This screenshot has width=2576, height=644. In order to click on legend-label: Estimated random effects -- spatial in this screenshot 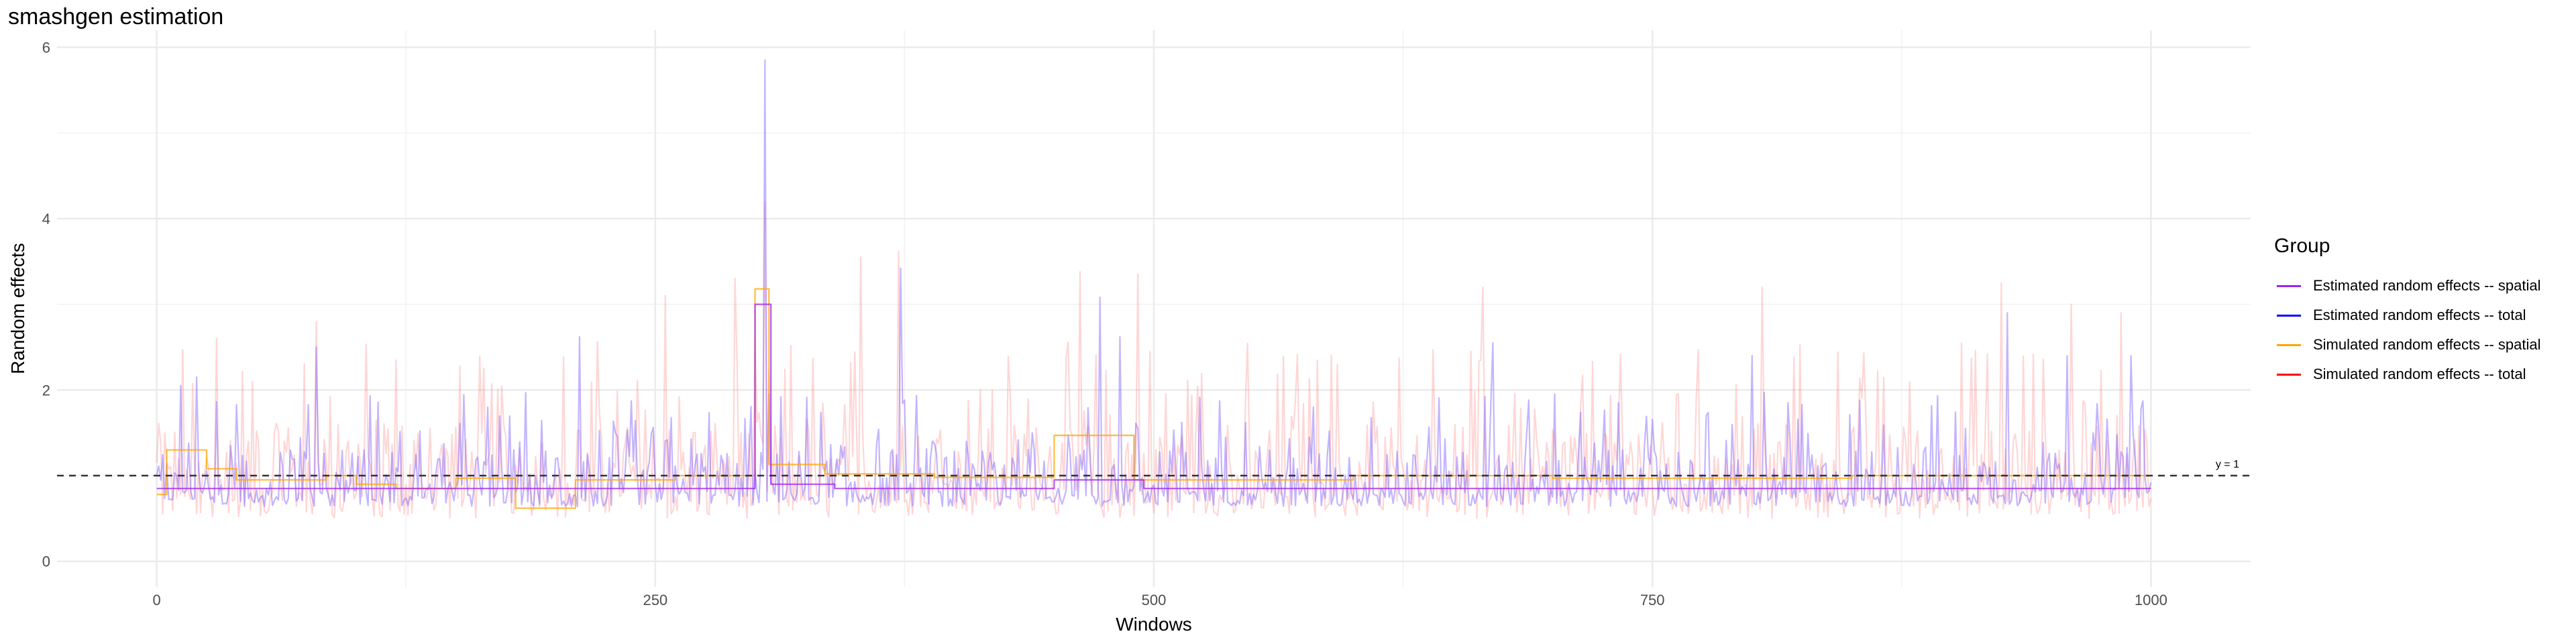, I will do `click(2427, 285)`.